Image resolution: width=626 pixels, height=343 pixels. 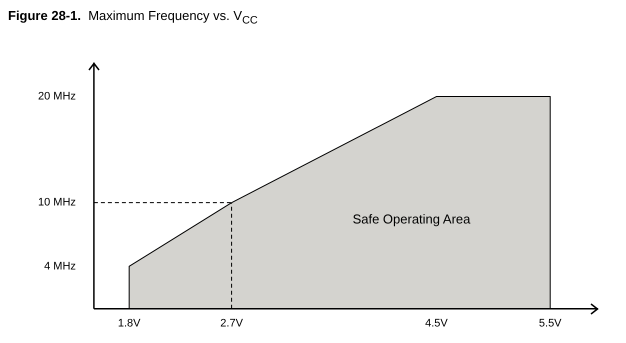 I want to click on x-tick-label: 2.7V, so click(x=232, y=323).